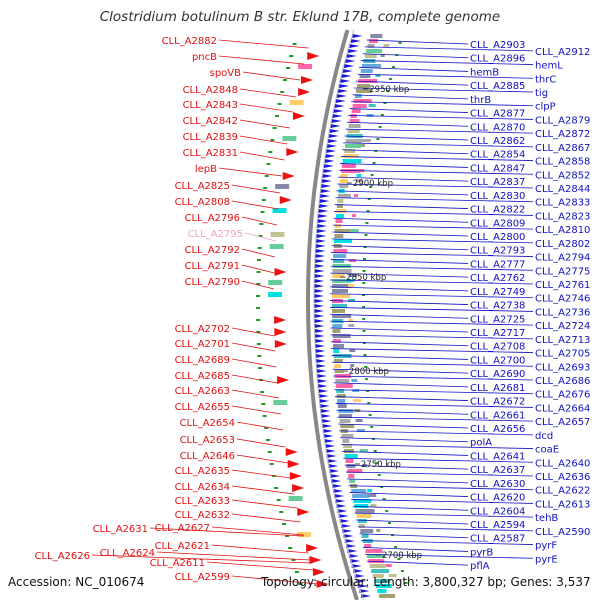 This screenshot has height=600, width=600. I want to click on right-gene-label: hemB, so click(484, 72).